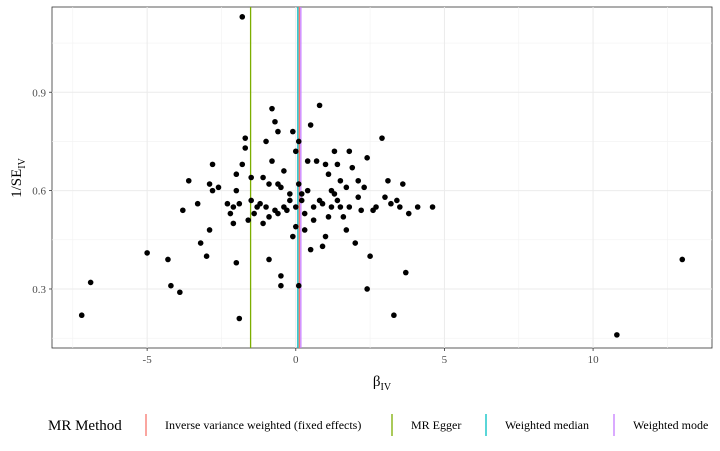 The width and height of the screenshot is (720, 451). I want to click on x-tick-label: 5, so click(445, 360).